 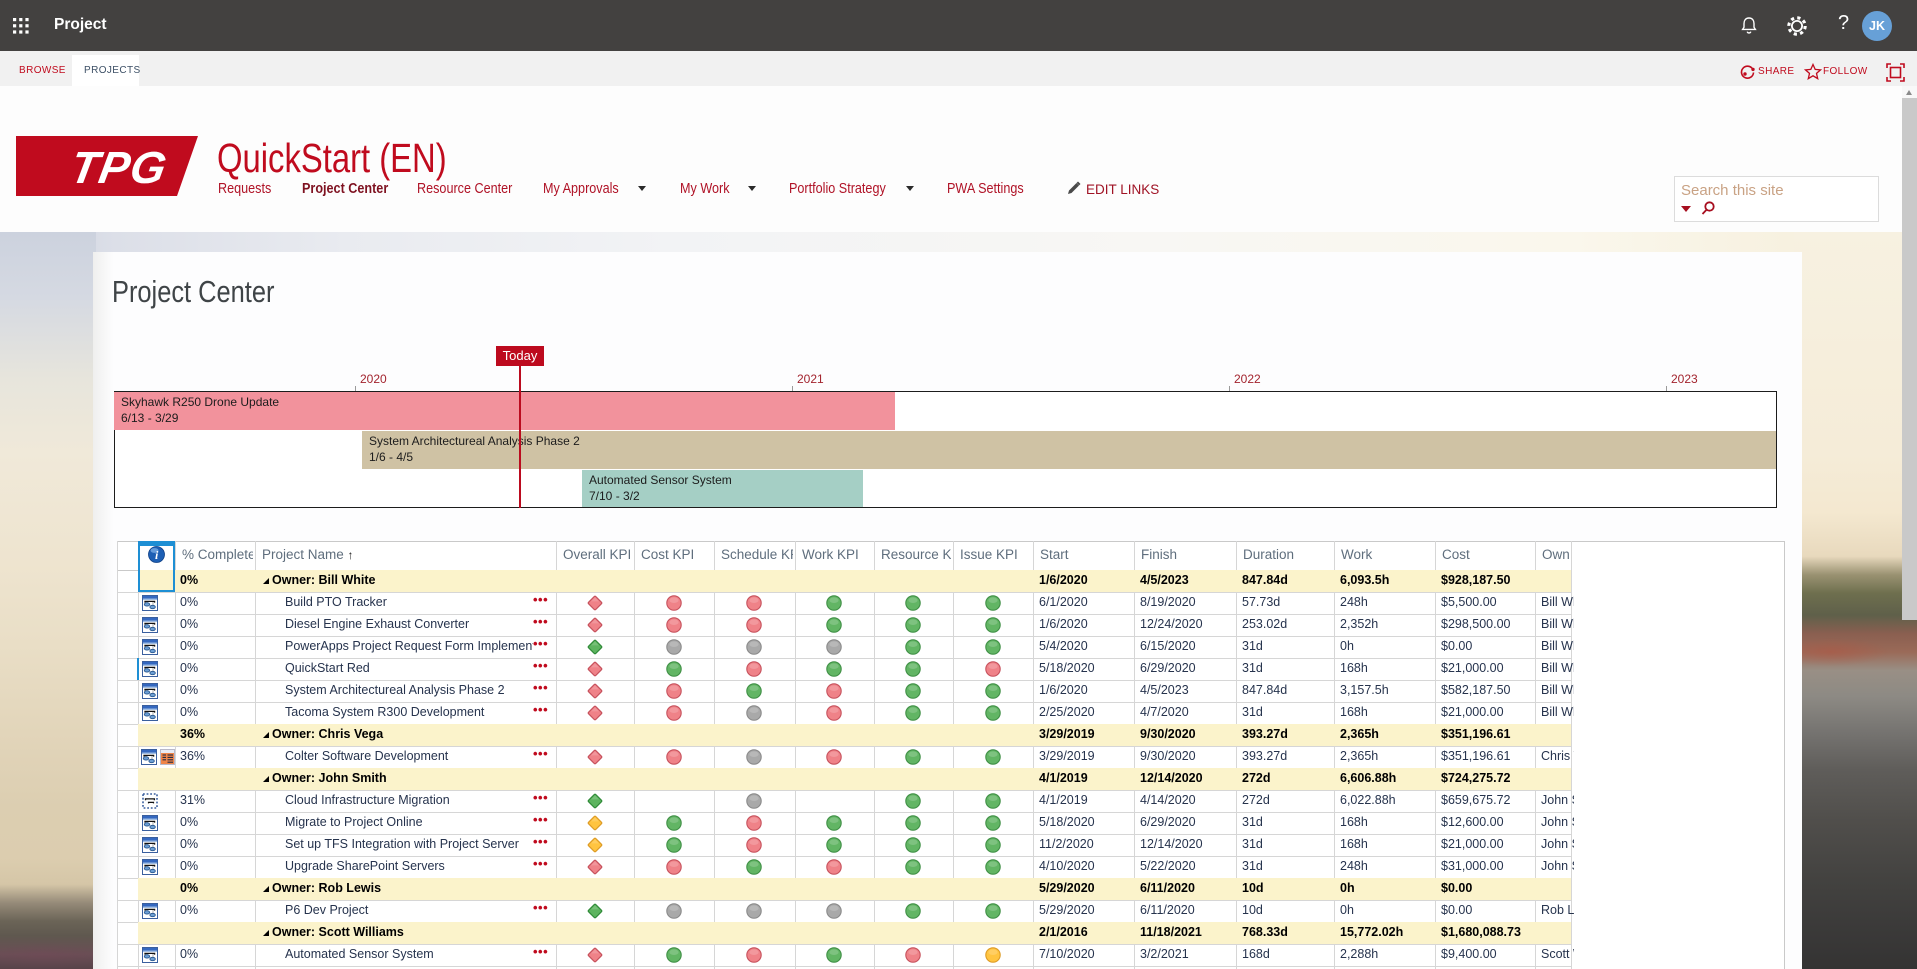 I want to click on svg-text: i, so click(x=157, y=555).